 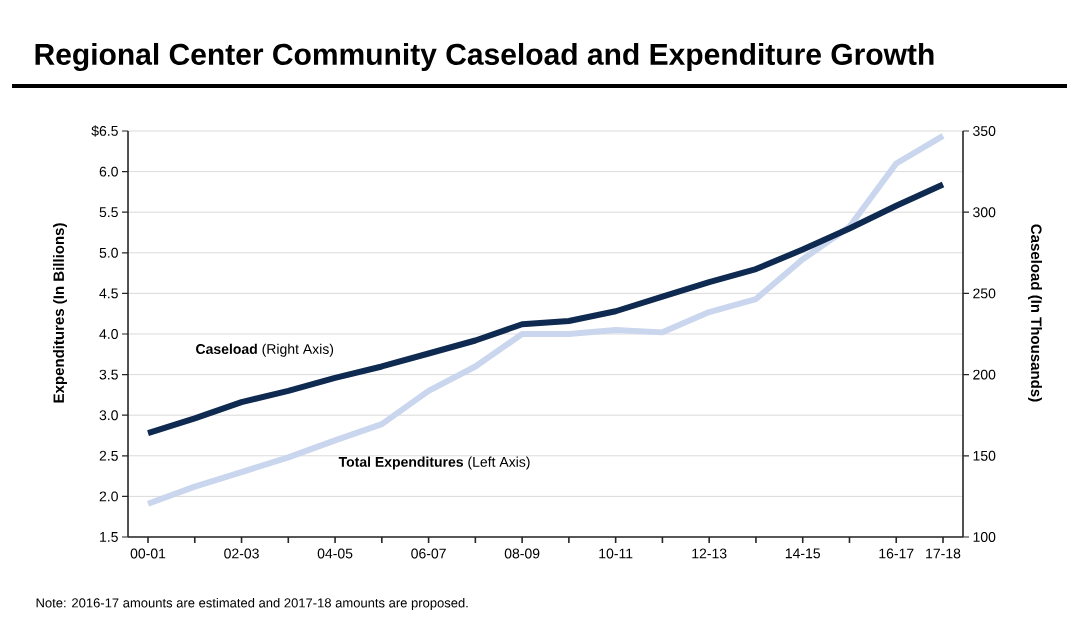 I want to click on y-tick-label: 4.5, so click(x=108, y=293).